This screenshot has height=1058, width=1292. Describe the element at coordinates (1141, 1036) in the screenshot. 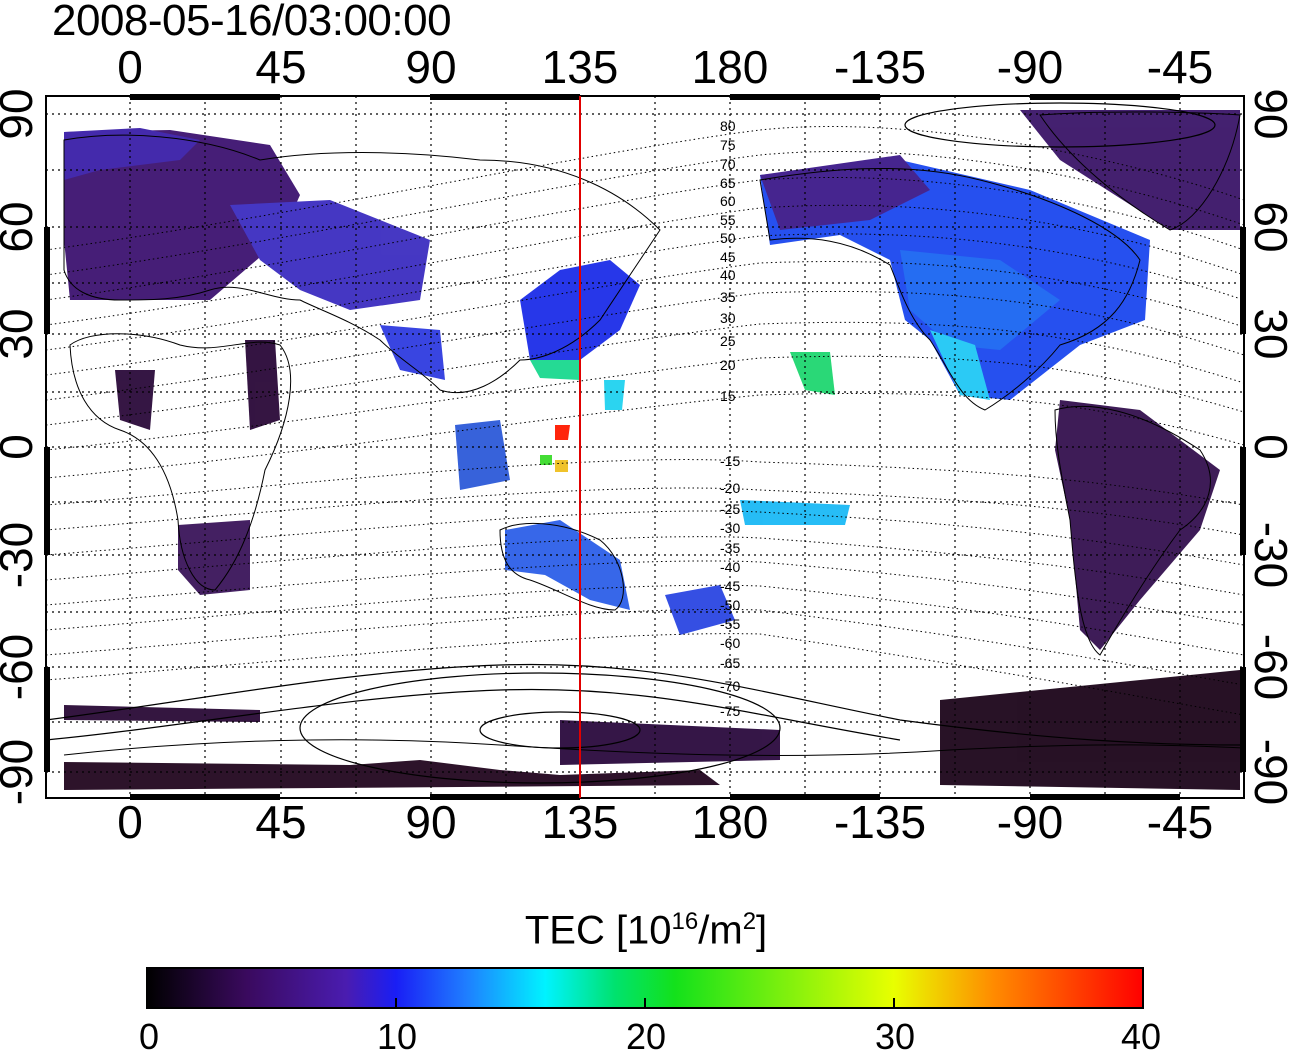

I see `colorbar-tick-label: 40` at that location.